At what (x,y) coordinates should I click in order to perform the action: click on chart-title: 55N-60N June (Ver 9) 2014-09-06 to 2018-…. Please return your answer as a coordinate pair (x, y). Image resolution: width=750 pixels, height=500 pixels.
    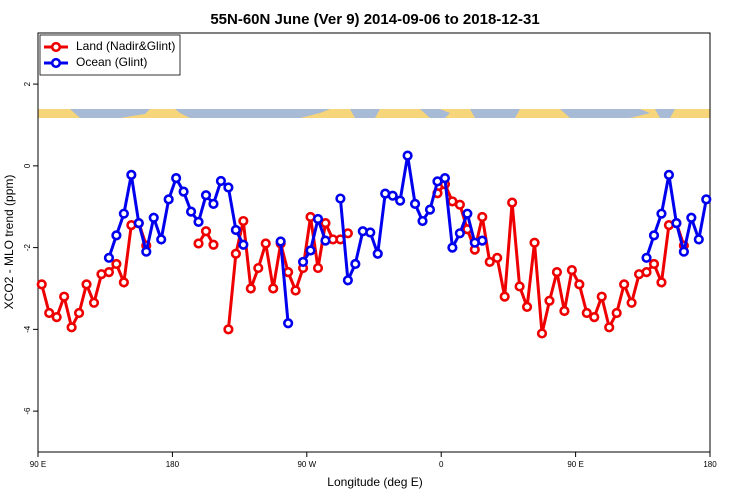
    Looking at the image, I should click on (374, 19).